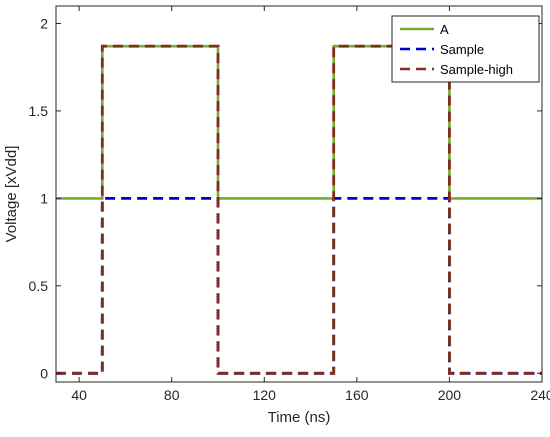 The image size is (550, 437). What do you see at coordinates (39, 111) in the screenshot?
I see `y-tick-label: 1.5` at bounding box center [39, 111].